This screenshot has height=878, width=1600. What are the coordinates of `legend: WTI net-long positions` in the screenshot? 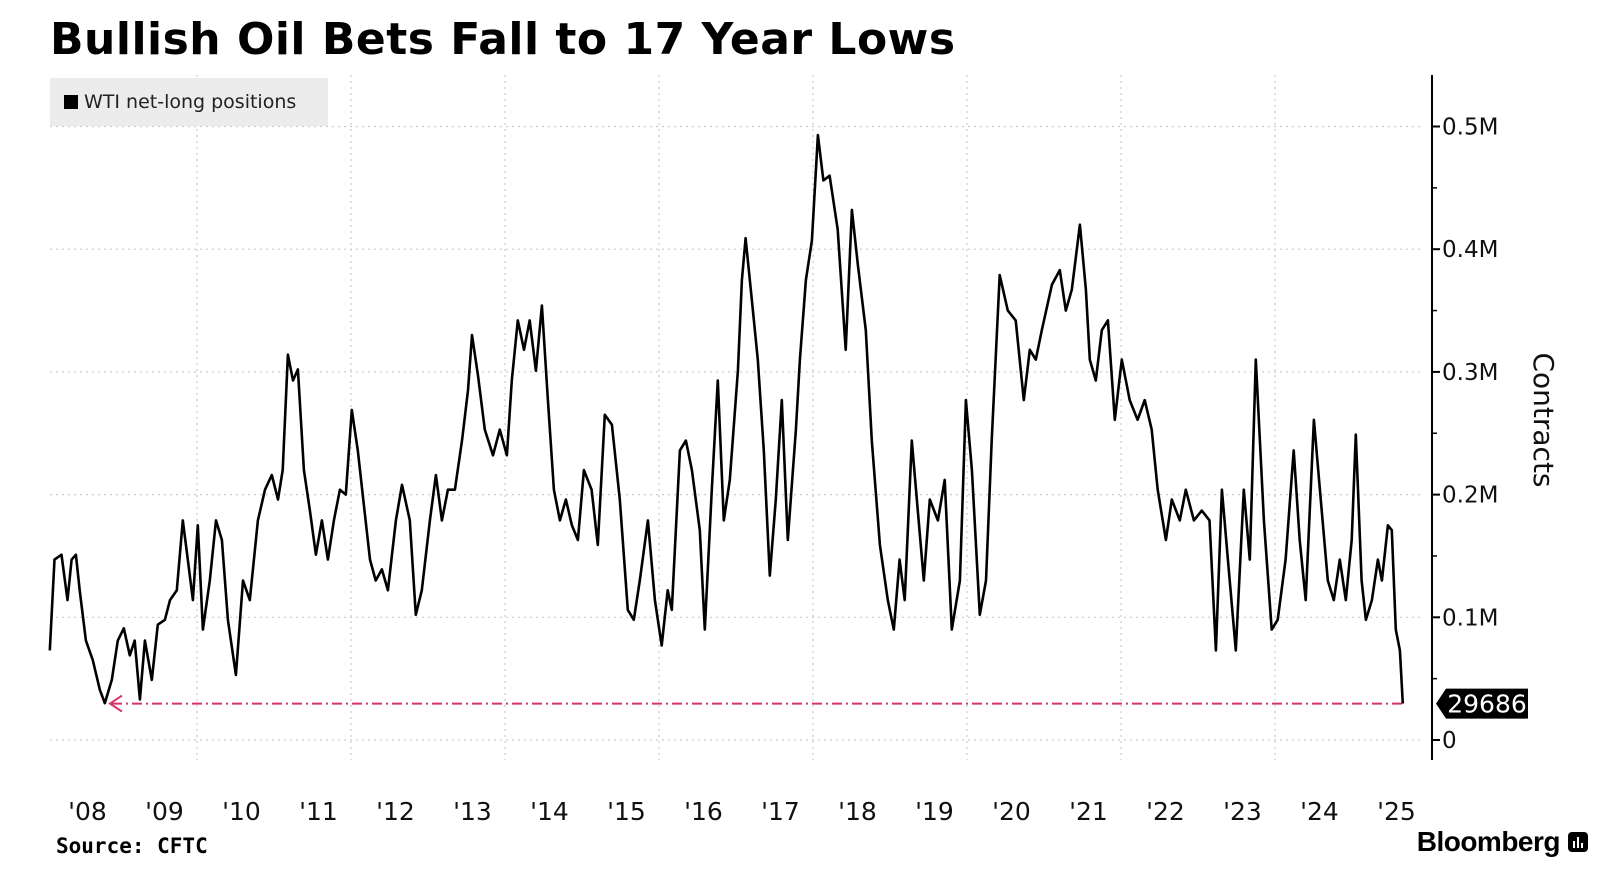 It's located at (189, 102).